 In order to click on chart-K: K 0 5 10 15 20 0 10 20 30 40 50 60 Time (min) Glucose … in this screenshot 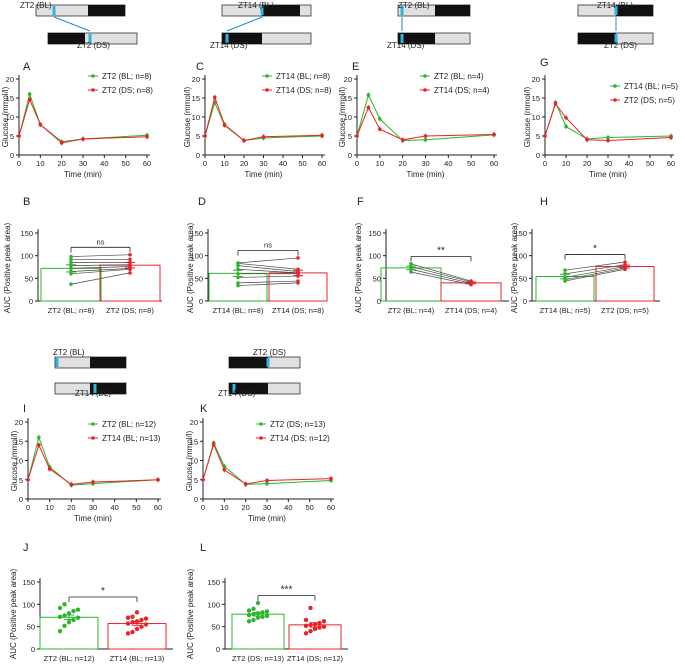, I will do `click(260, 463)`.